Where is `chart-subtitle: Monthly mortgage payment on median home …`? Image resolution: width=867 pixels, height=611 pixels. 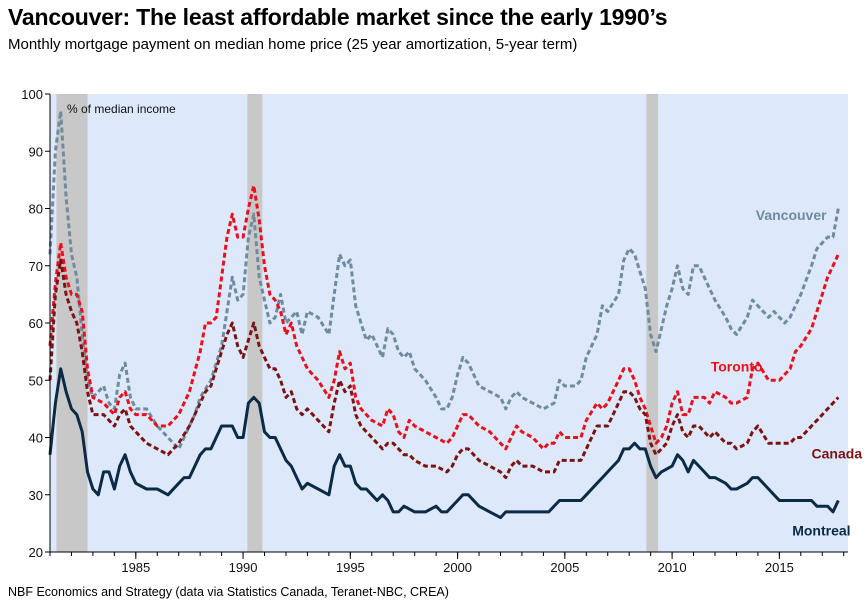
chart-subtitle: Monthly mortgage payment on median home … is located at coordinates (293, 44).